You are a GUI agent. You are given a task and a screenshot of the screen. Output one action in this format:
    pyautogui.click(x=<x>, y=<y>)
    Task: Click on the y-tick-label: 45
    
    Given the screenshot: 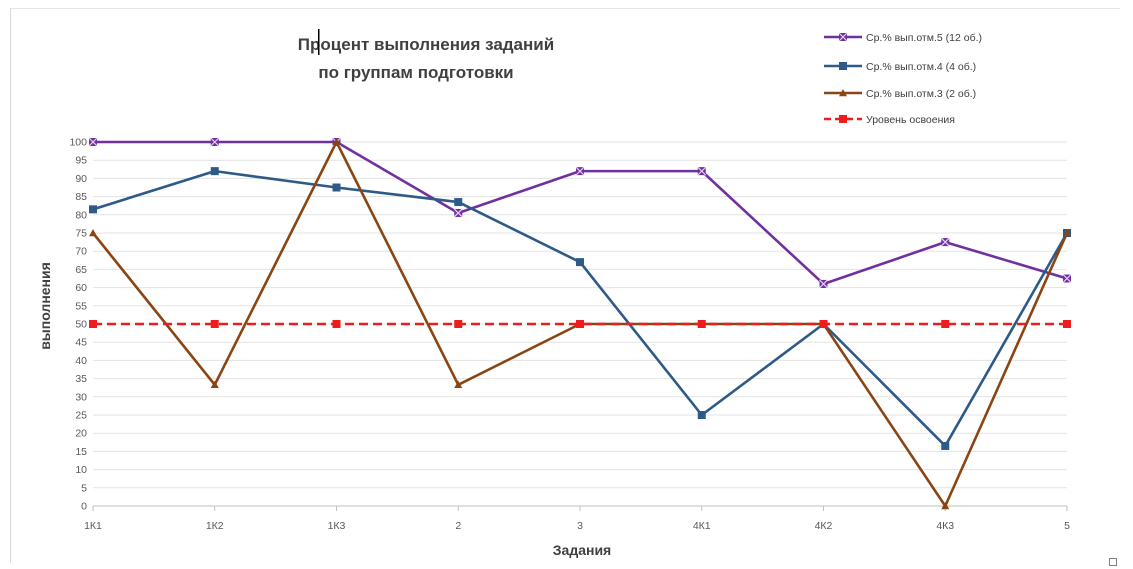 What is the action you would take?
    pyautogui.click(x=81, y=343)
    